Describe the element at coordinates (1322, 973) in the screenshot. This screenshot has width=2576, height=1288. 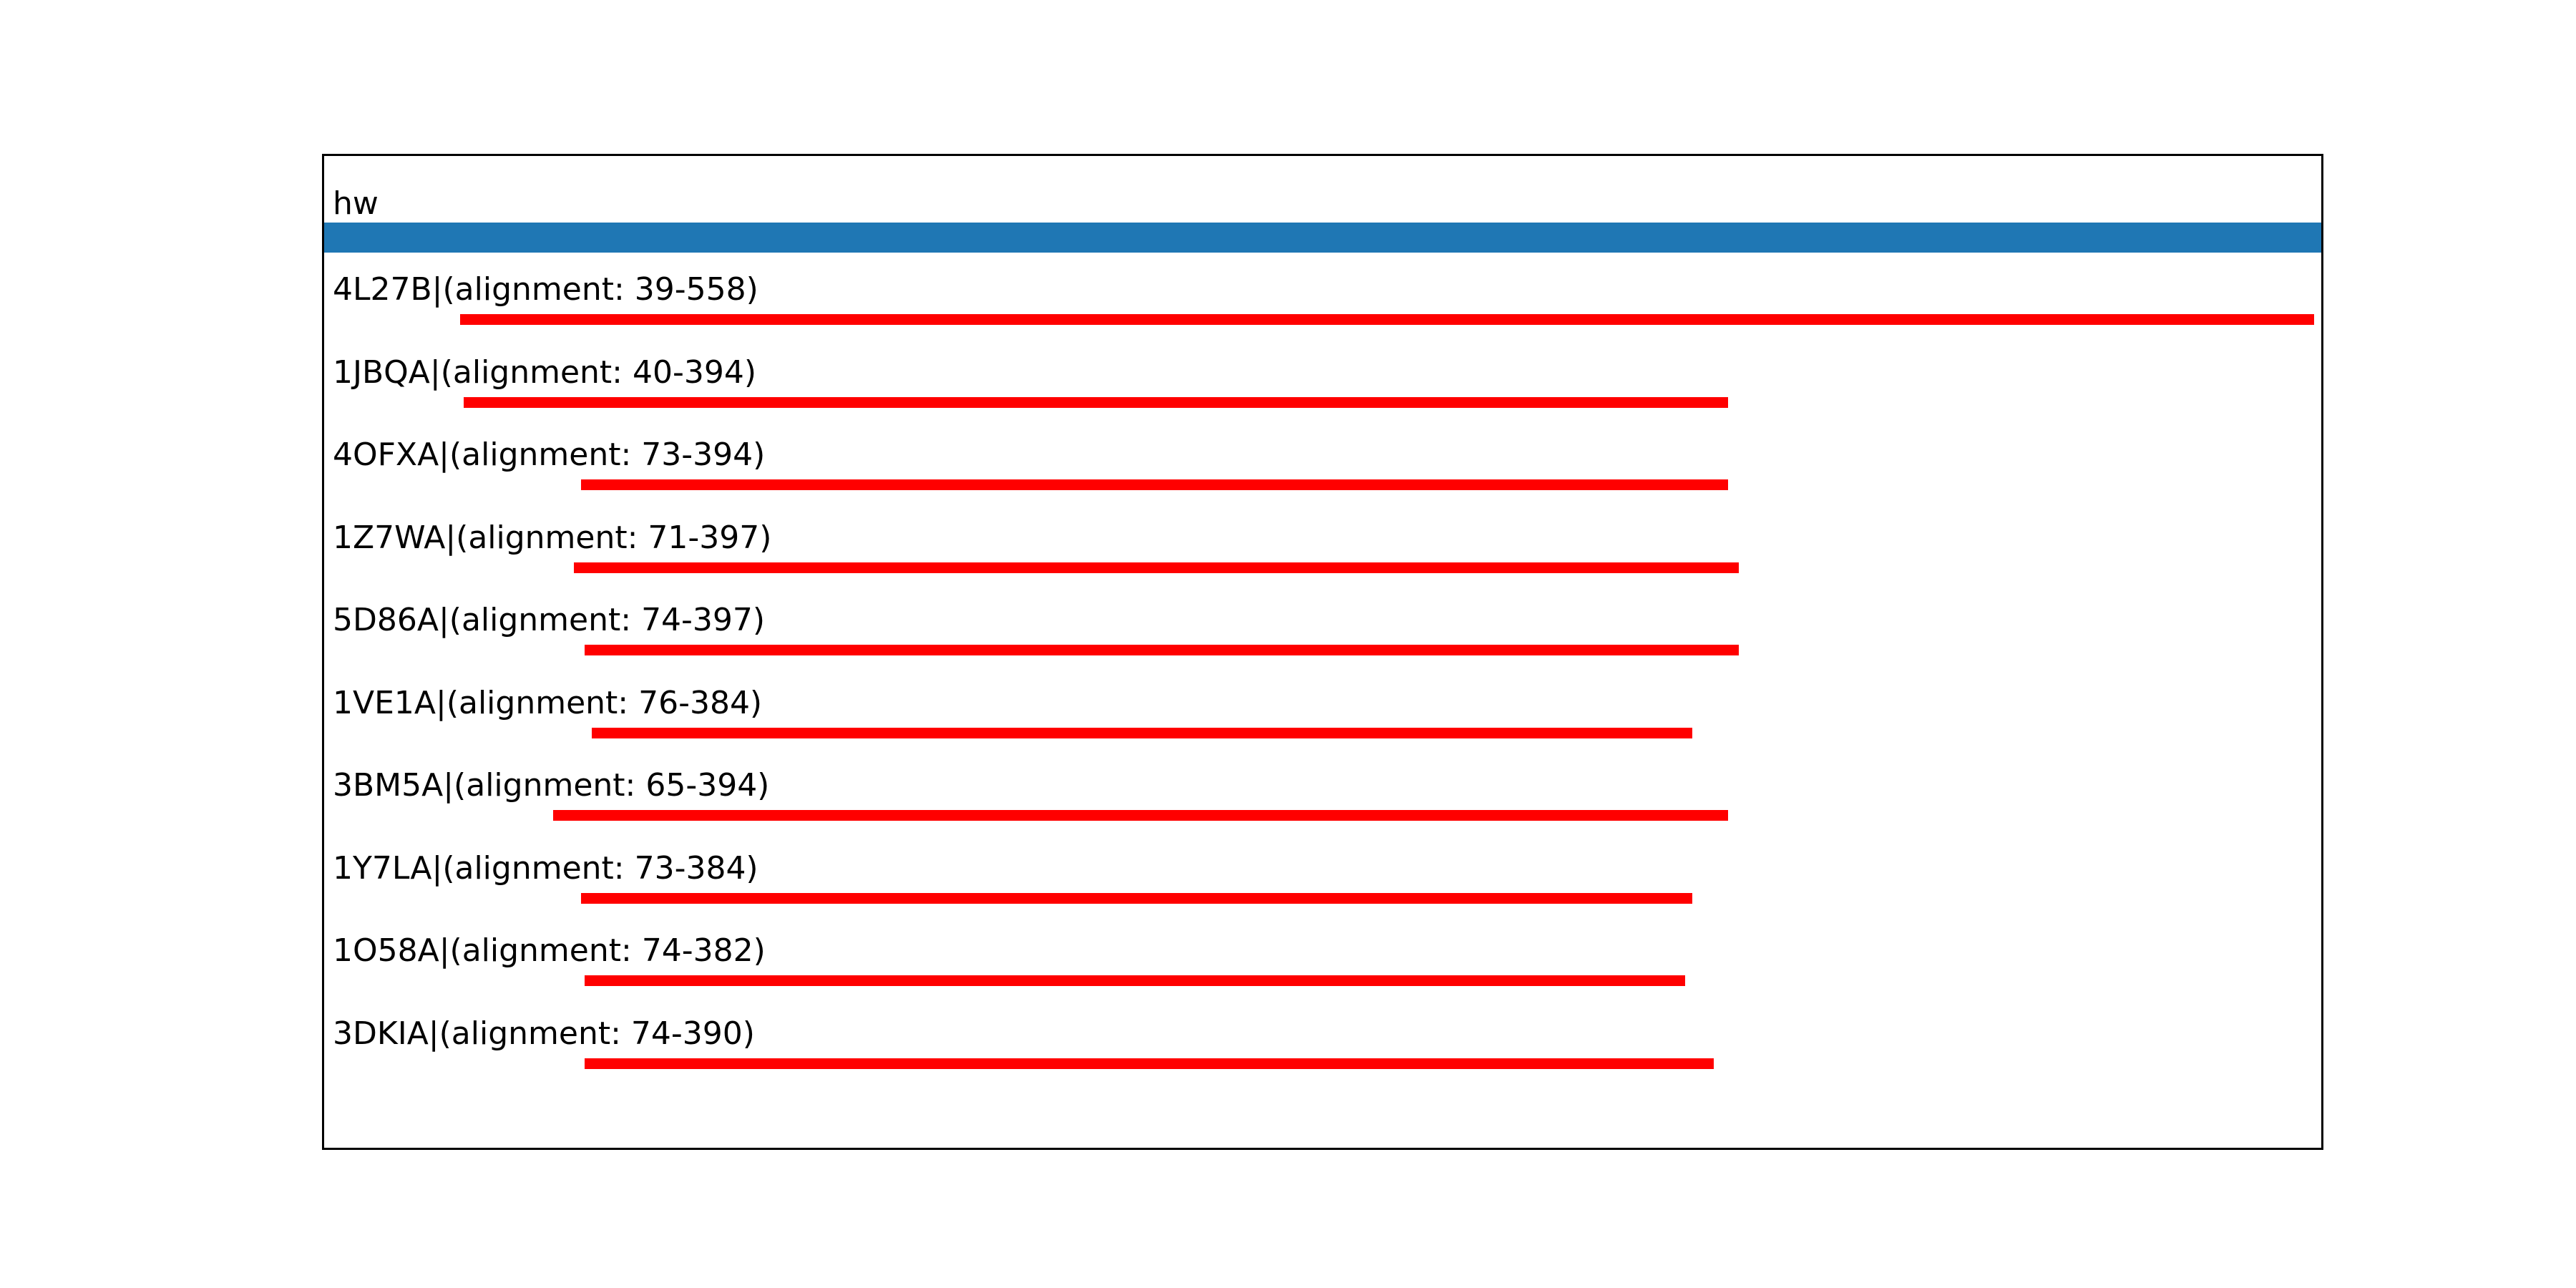
I see `hit-row: 1O58A|(alignment: 74-382)` at that location.